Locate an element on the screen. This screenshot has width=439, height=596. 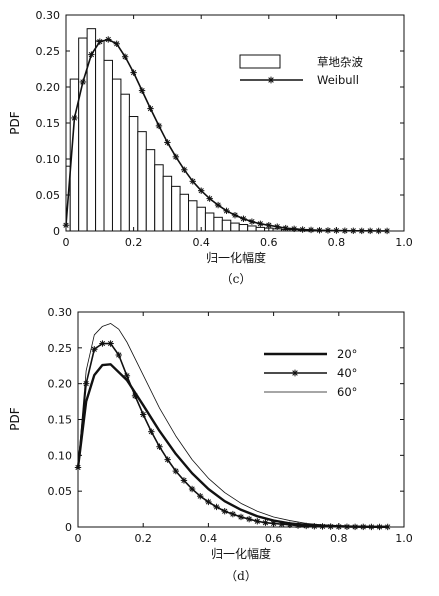
c-y-tick-label: 0.30 is located at coordinates (48, 15).